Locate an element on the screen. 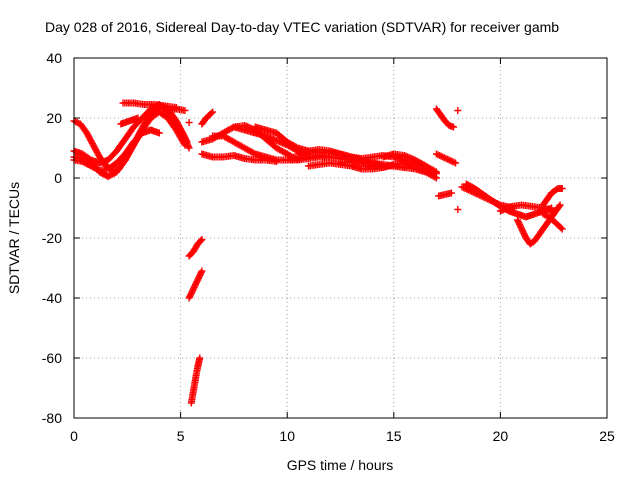 This screenshot has height=480, width=640. y-tick-label: 0 is located at coordinates (58, 178).